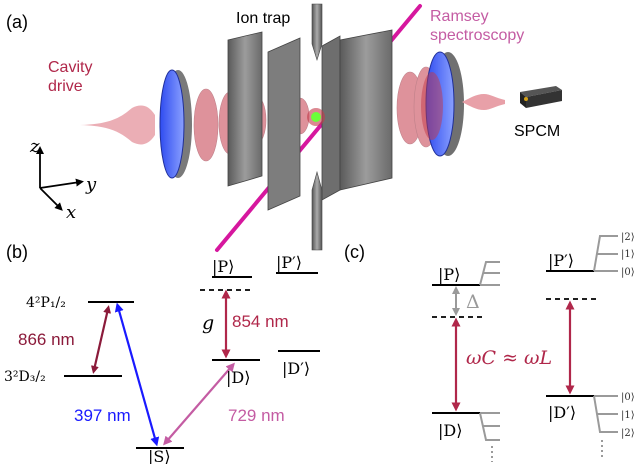 The image size is (642, 464). Describe the element at coordinates (60, 178) in the screenshot. I see `coordinate-axes` at that location.